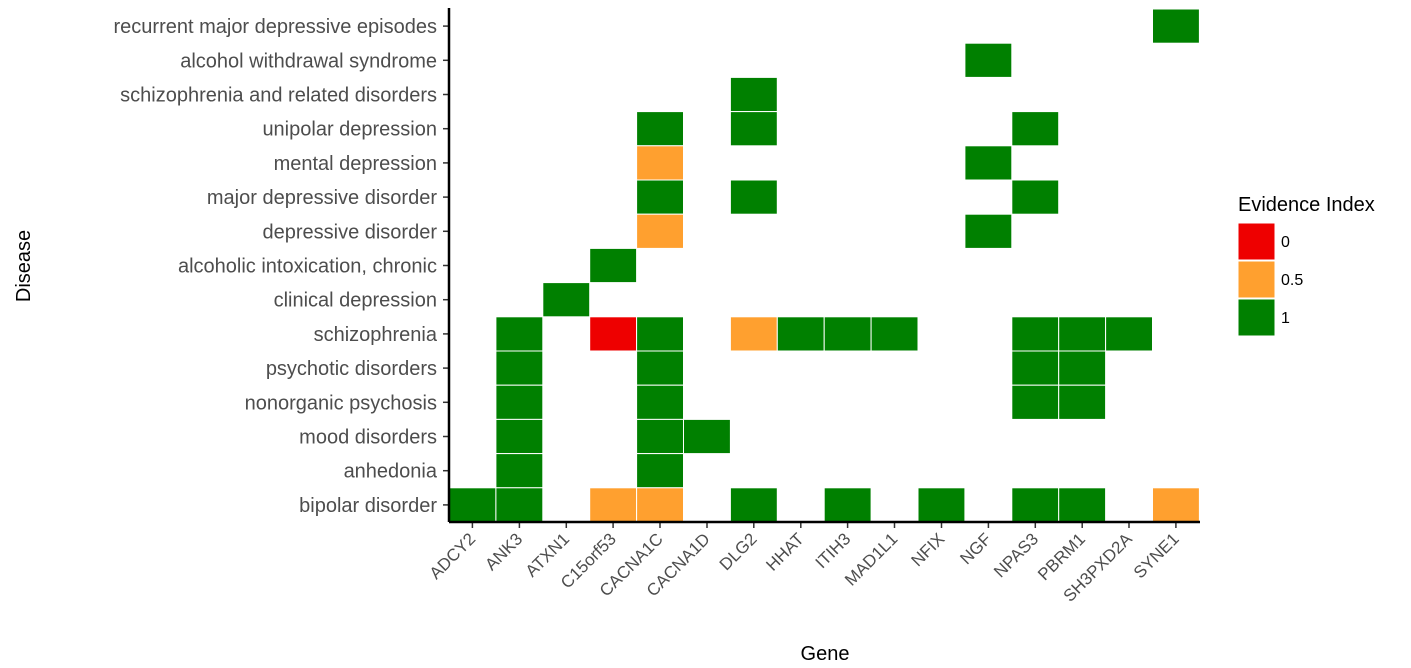  What do you see at coordinates (975, 548) in the screenshot?
I see `x-tick-label: NGF` at bounding box center [975, 548].